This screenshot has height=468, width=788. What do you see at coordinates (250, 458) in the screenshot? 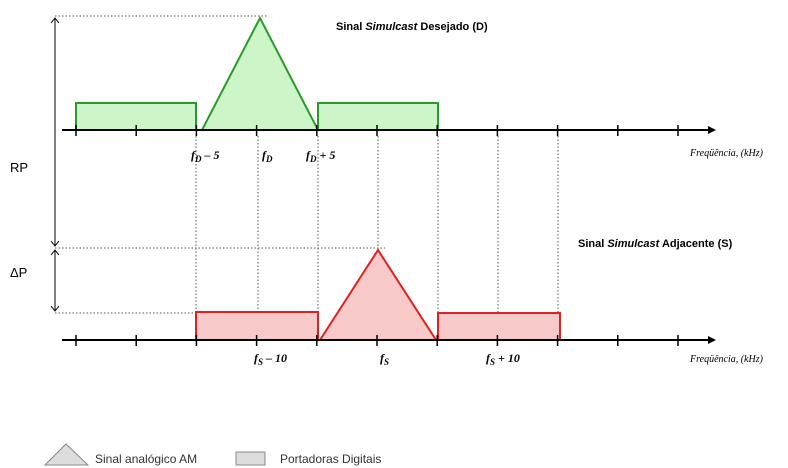
I see `legend-rect` at bounding box center [250, 458].